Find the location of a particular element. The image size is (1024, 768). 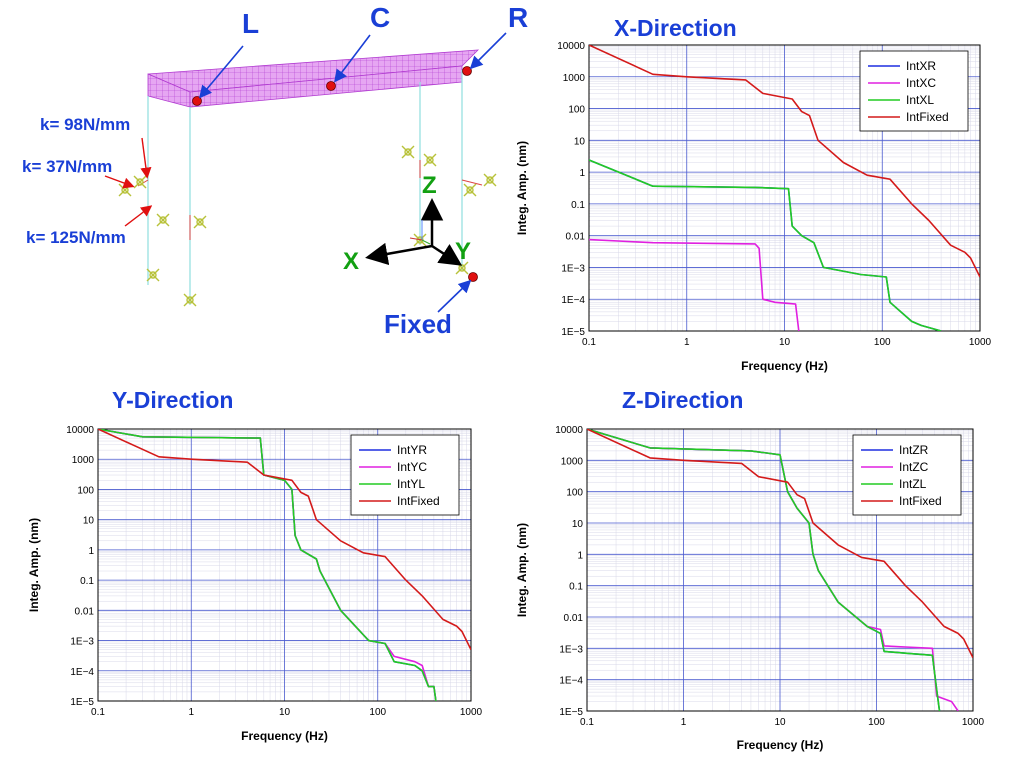

chart-z-ytick-label: 1E−3 is located at coordinates (571, 649).